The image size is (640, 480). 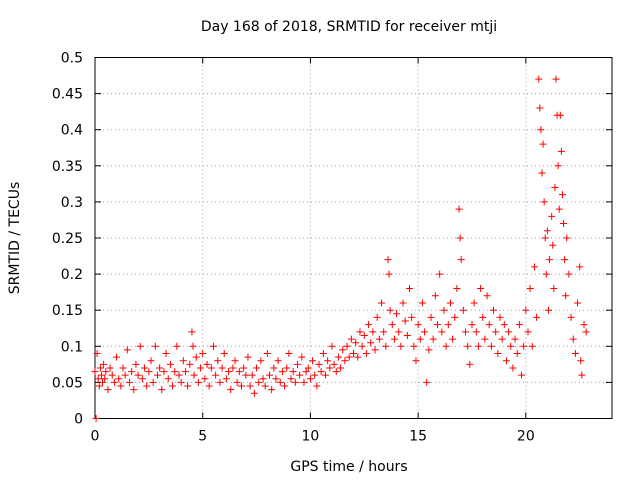 What do you see at coordinates (311, 437) in the screenshot?
I see `x-tick-label: 10` at bounding box center [311, 437].